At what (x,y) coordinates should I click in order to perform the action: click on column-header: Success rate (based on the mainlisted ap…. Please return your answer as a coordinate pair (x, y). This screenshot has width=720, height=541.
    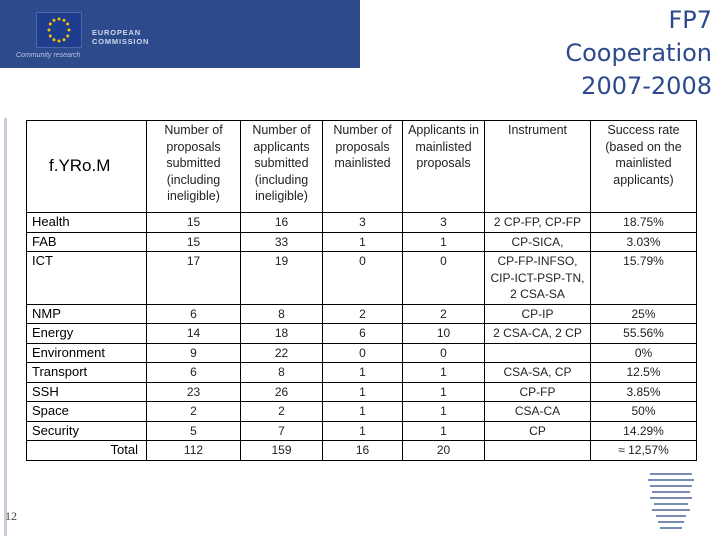
    Looking at the image, I should click on (643, 166).